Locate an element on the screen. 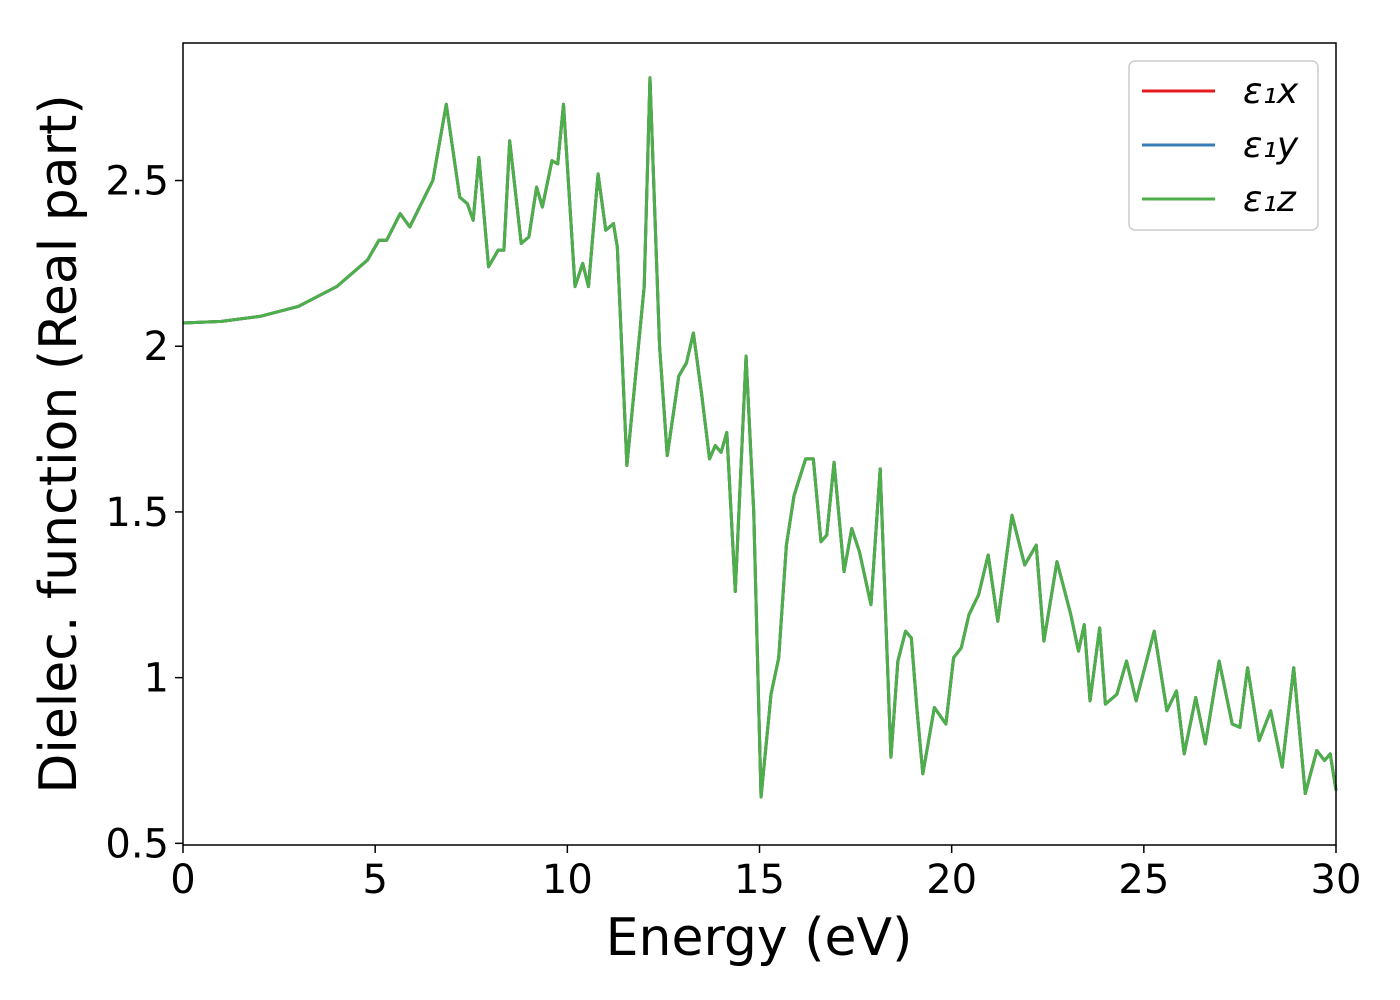 The image size is (1400, 1000). x-axis-label: Energy (eV) is located at coordinates (759, 938).